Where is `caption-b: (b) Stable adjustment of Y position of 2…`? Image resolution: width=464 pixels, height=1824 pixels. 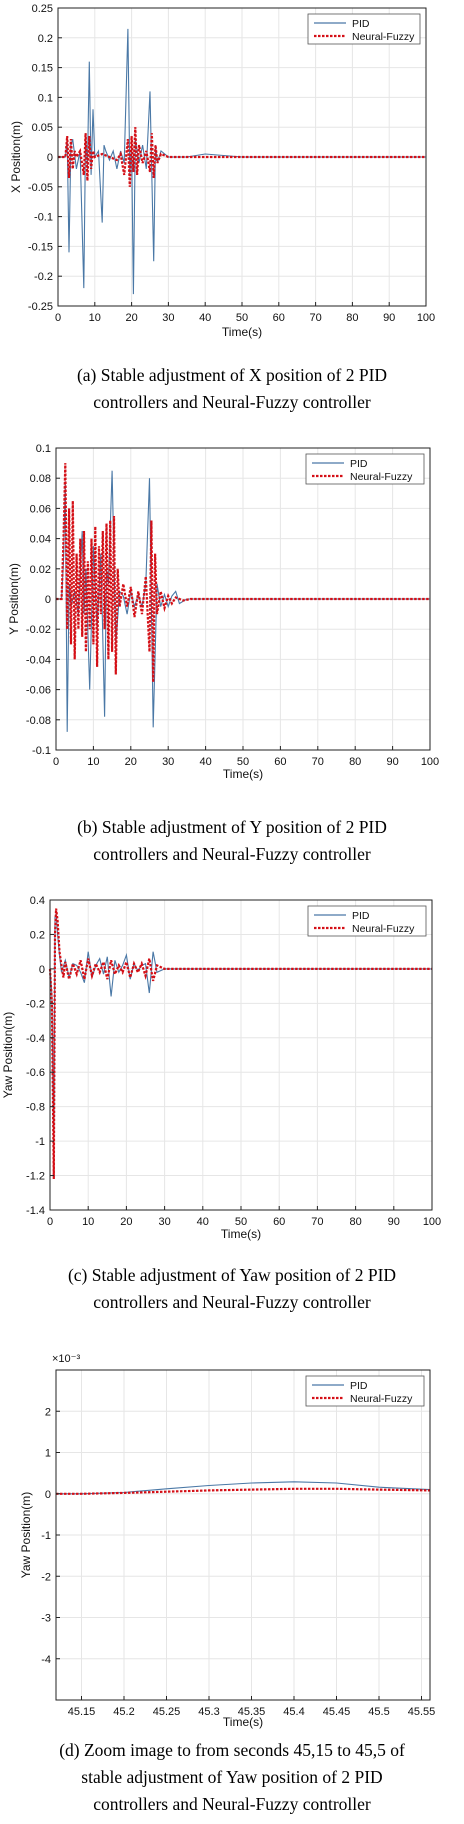 caption-b: (b) Stable adjustment of Y position of 2… is located at coordinates (232, 841).